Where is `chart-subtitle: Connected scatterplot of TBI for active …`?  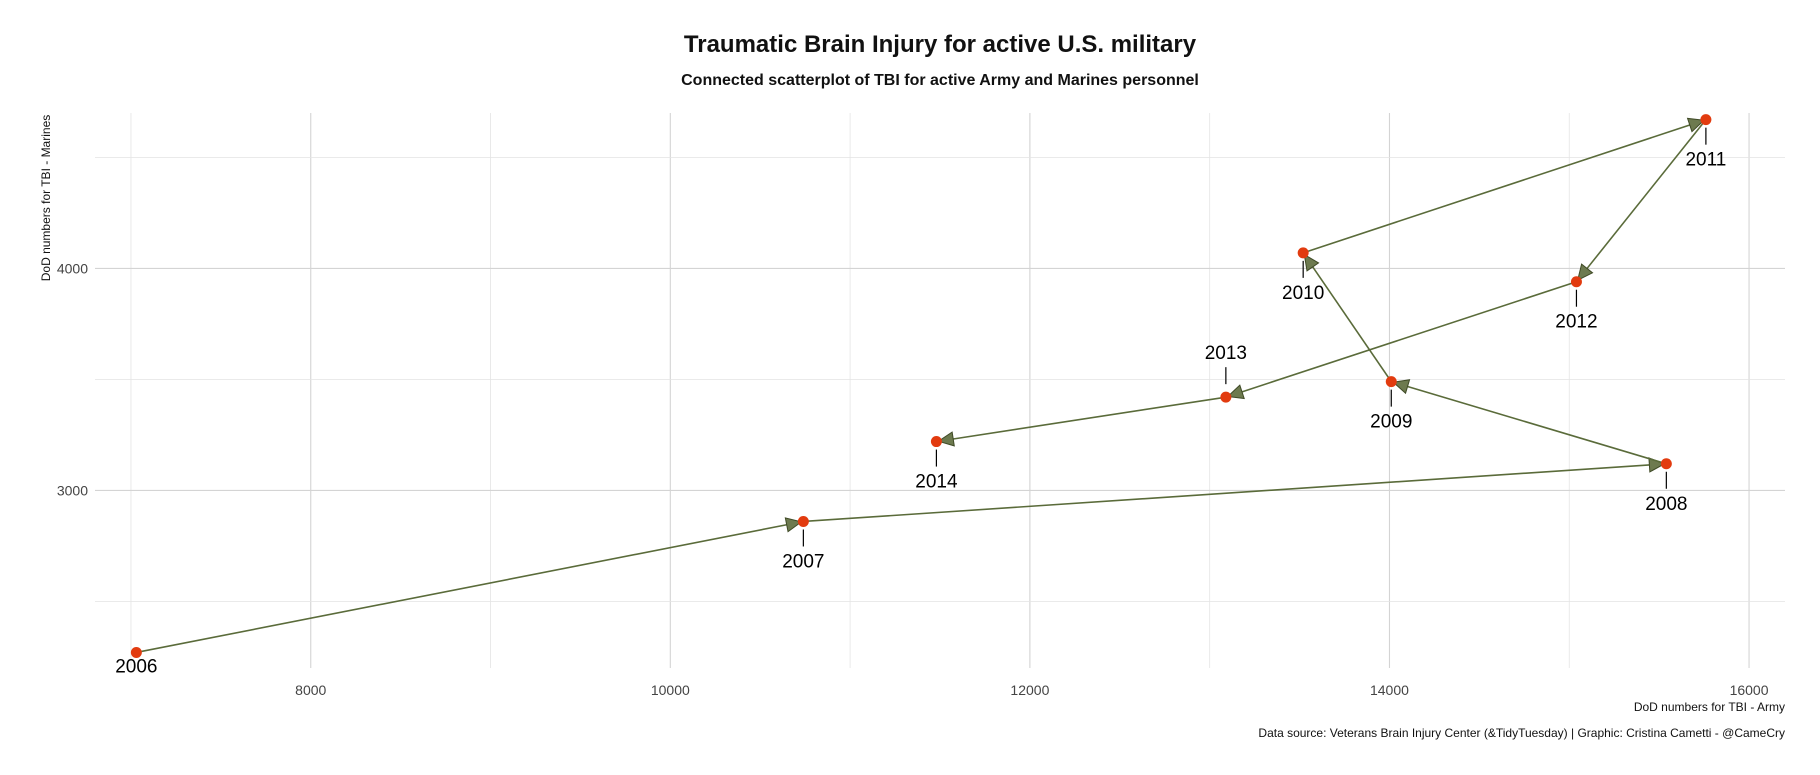 chart-subtitle: Connected scatterplot of TBI for active … is located at coordinates (940, 80).